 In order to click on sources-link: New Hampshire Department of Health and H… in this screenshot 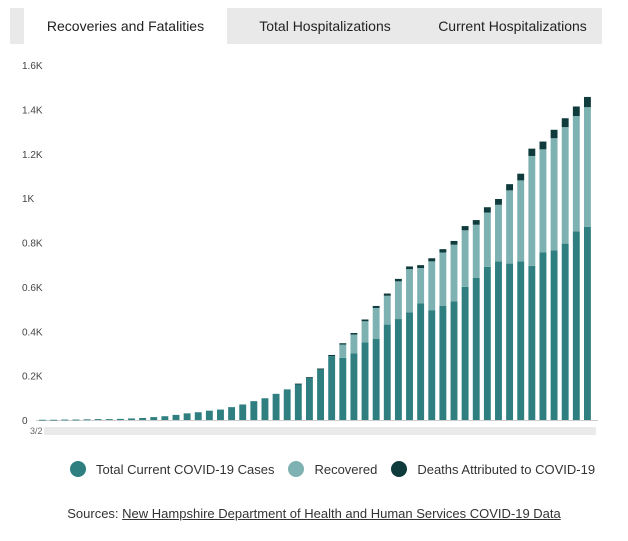, I will do `click(341, 513)`.